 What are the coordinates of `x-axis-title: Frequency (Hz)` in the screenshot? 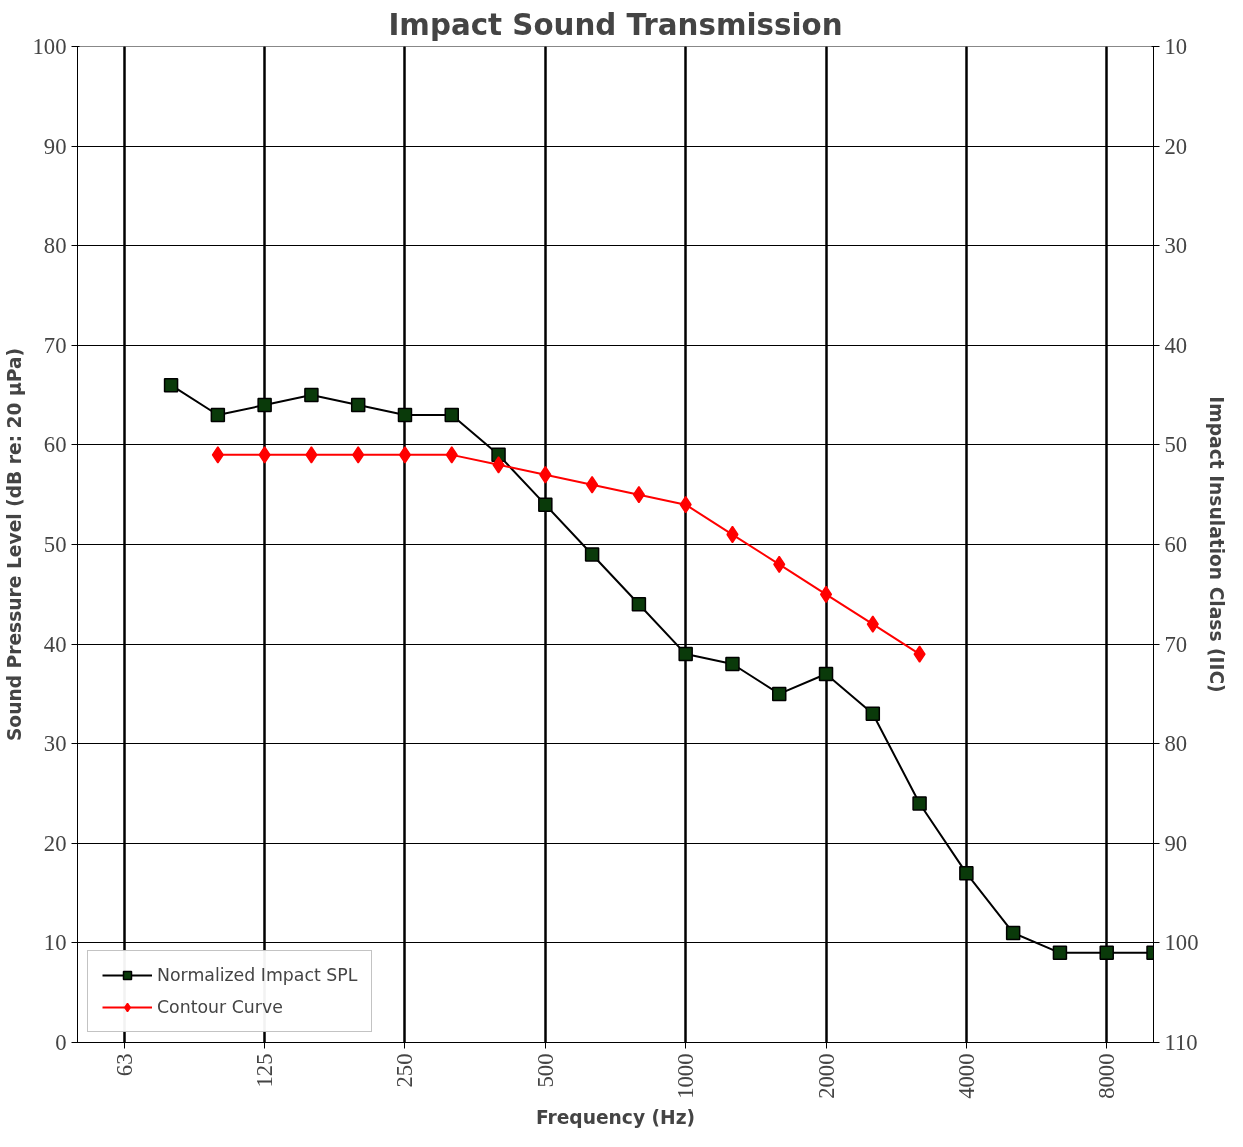 It's located at (615, 1117).